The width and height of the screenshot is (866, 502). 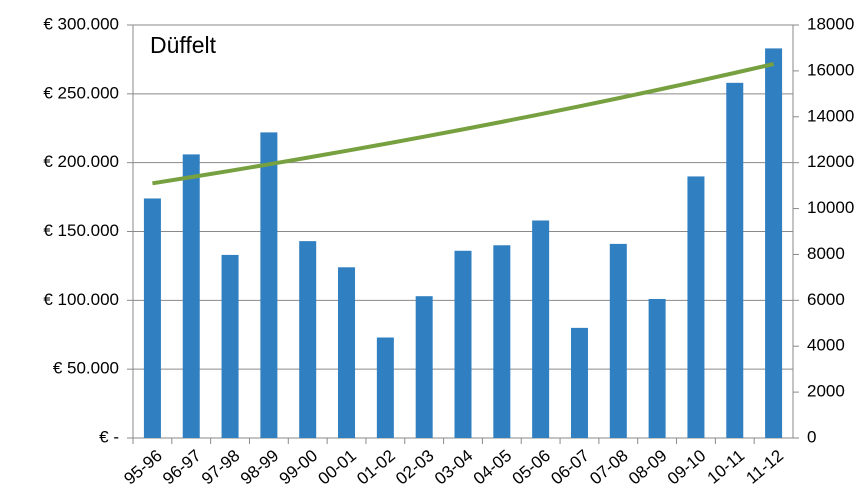 I want to click on y2-tick-label: 4000, so click(x=826, y=345).